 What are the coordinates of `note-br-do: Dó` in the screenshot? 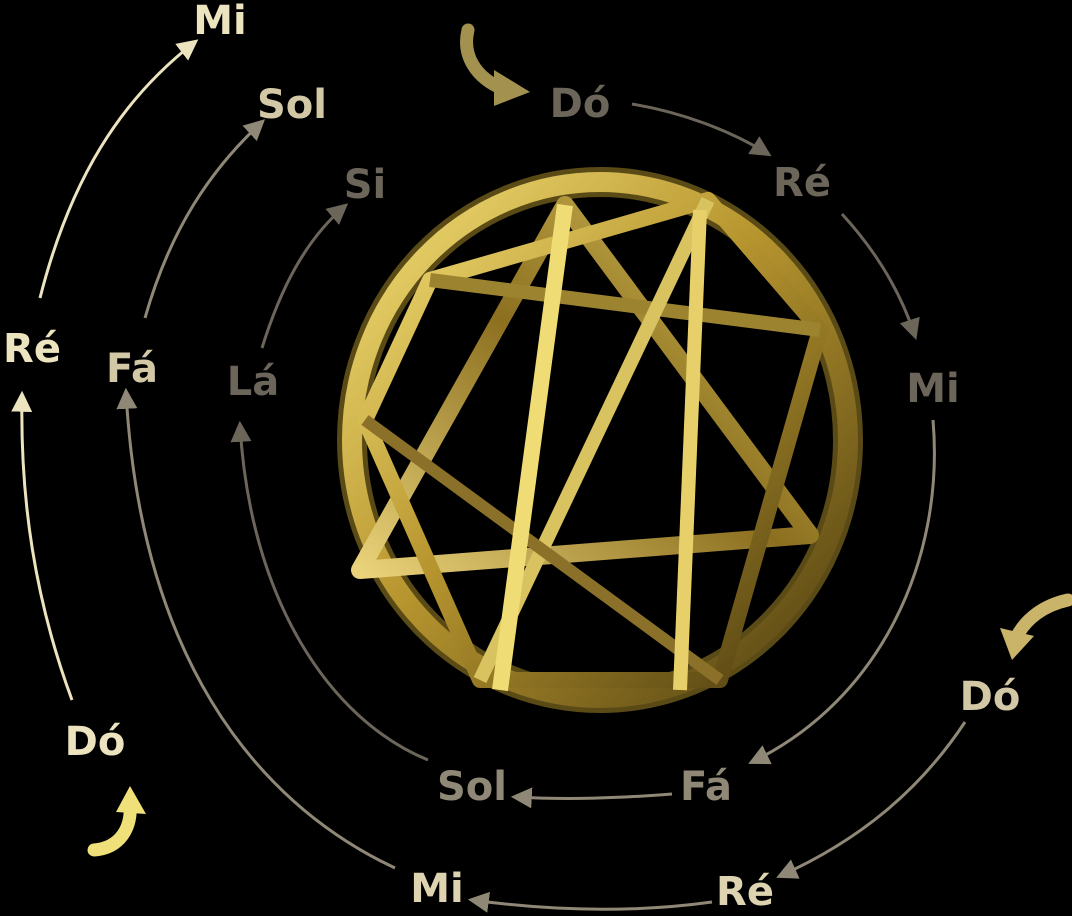 It's located at (990, 697).